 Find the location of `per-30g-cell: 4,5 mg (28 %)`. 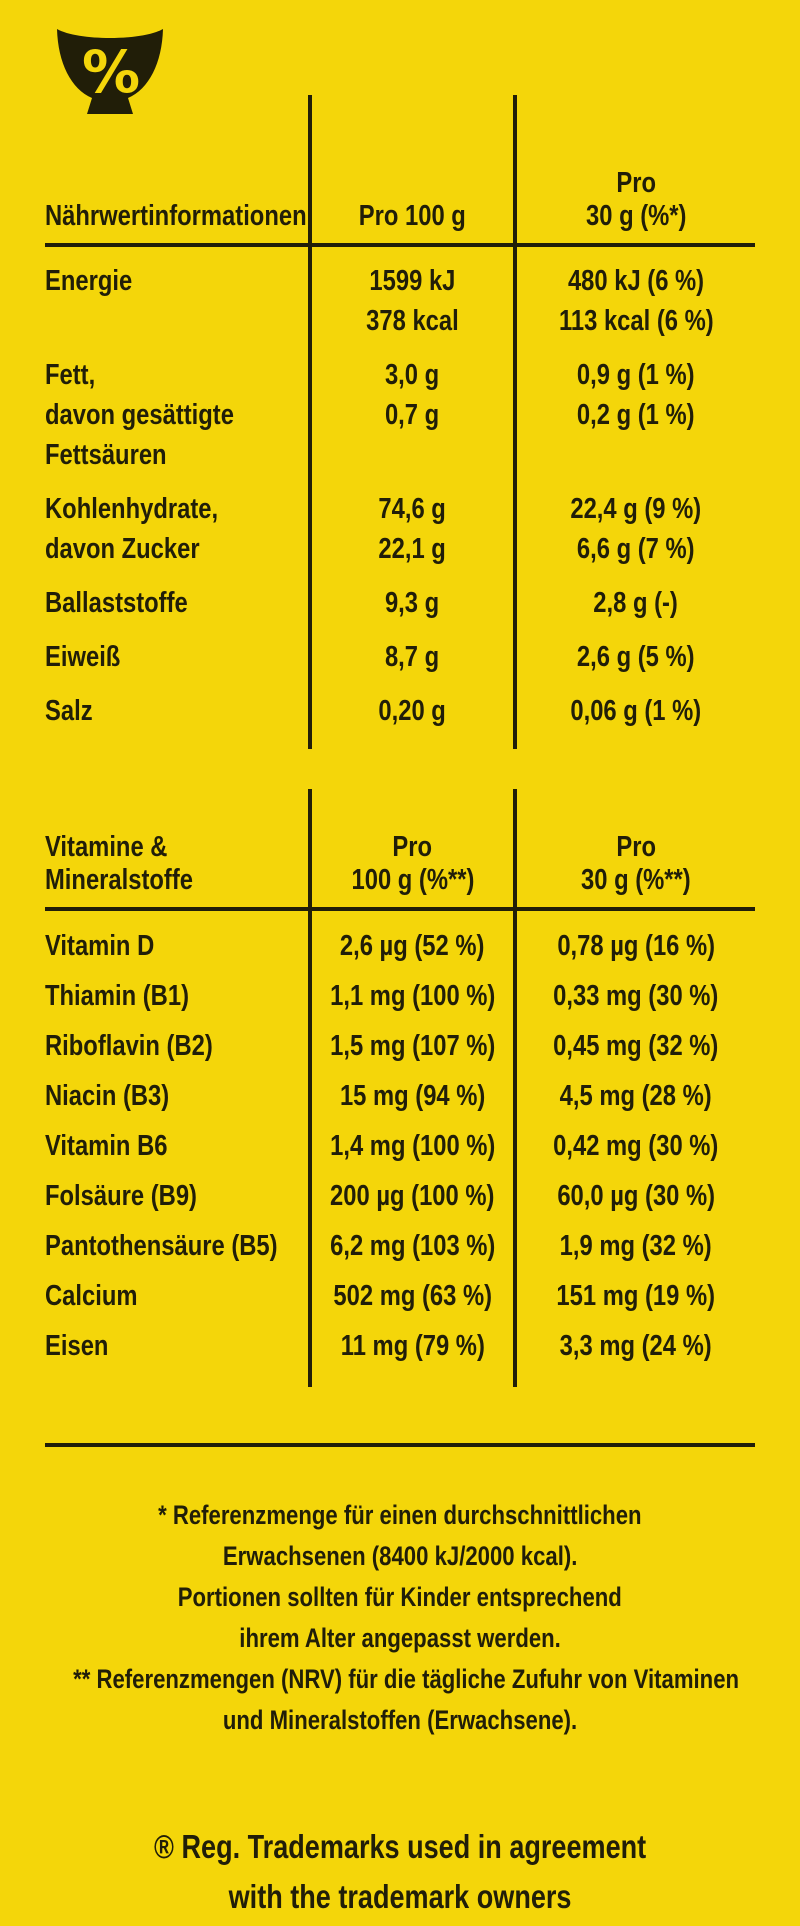

per-30g-cell: 4,5 mg (28 %) is located at coordinates (634, 1096).